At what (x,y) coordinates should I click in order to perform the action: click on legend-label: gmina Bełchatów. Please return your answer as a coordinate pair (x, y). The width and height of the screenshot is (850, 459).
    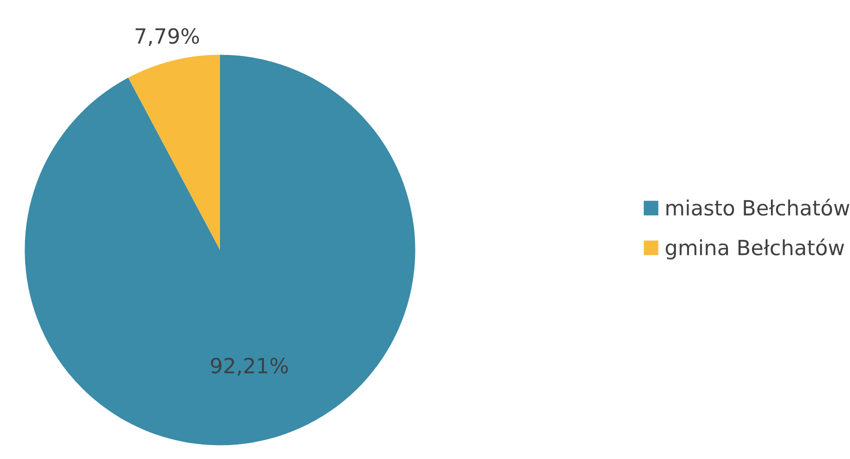
    Looking at the image, I should click on (755, 249).